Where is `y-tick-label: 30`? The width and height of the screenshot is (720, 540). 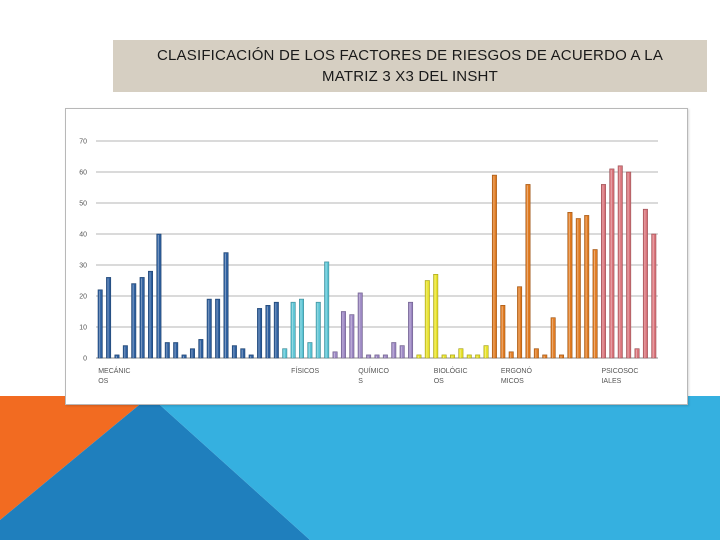
y-tick-label: 30 is located at coordinates (83, 266).